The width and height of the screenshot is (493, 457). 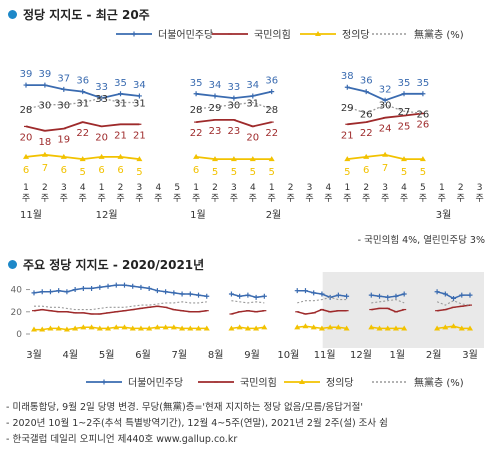 I want to click on data-label-justice: 7, so click(x=385, y=168).